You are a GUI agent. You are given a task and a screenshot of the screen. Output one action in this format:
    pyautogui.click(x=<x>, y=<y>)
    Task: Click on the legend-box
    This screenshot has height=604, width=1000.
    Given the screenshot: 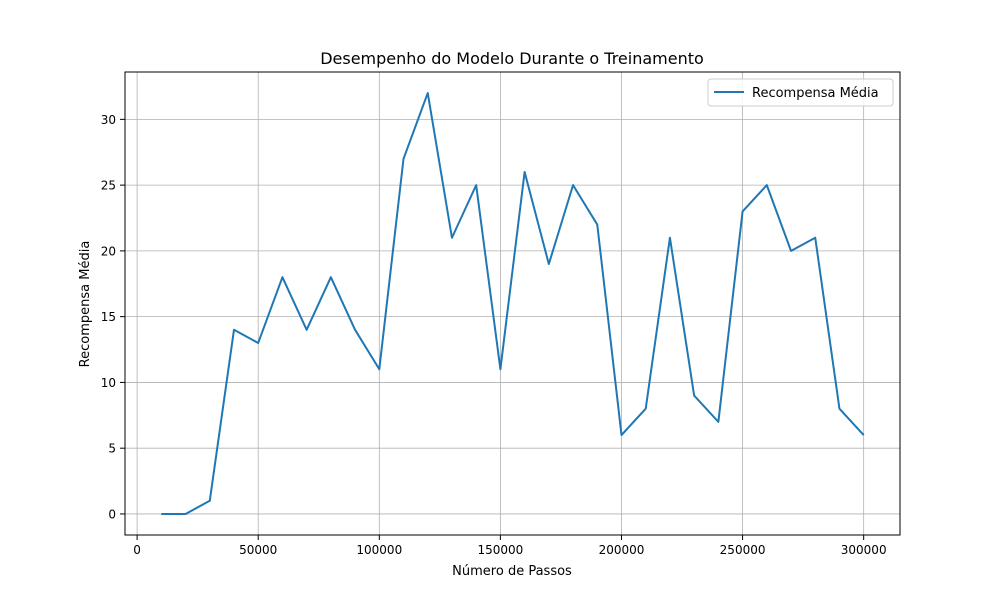 What is the action you would take?
    pyautogui.click(x=800, y=92)
    